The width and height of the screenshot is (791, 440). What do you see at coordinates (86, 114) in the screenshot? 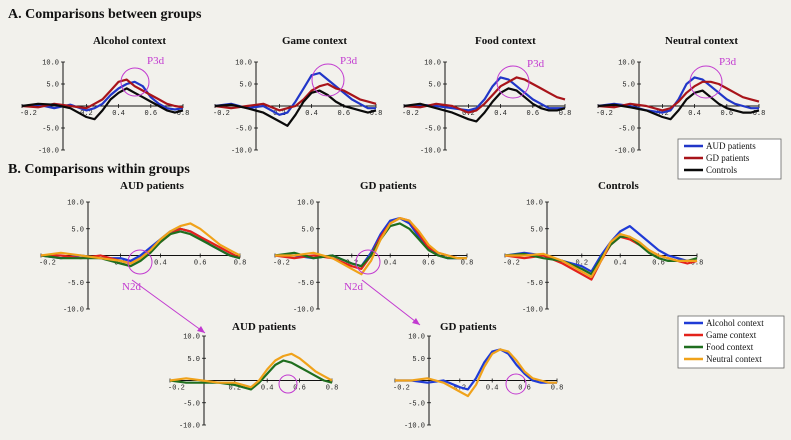
I see `x-tick-label-alcohol-1: 0.2` at bounding box center [86, 114].